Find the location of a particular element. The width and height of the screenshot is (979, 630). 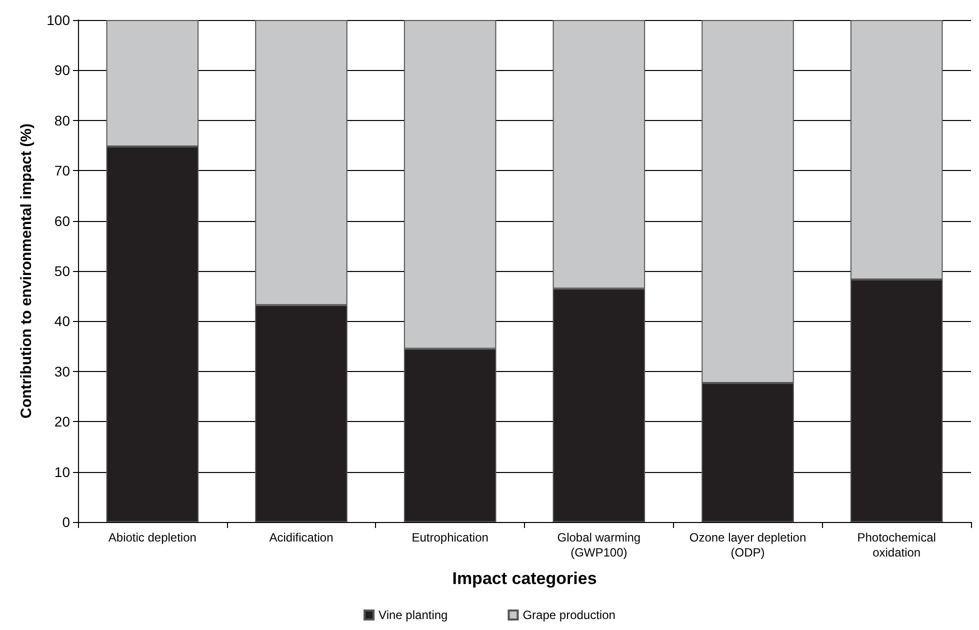

x-tick-label: Ozone layer depletion (ODP) is located at coordinates (747, 545).